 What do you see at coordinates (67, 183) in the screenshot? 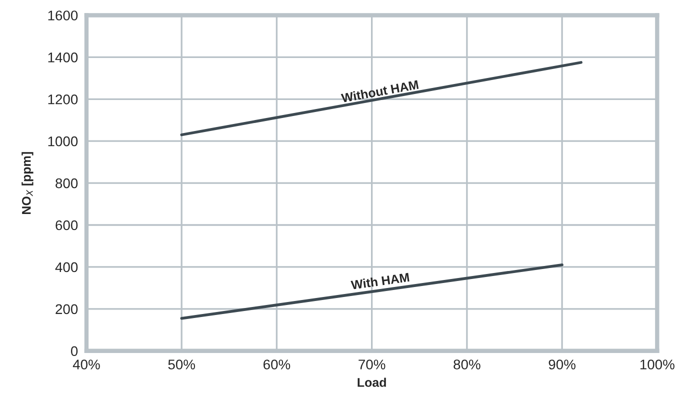
I see `y-tick-label: 800` at bounding box center [67, 183].